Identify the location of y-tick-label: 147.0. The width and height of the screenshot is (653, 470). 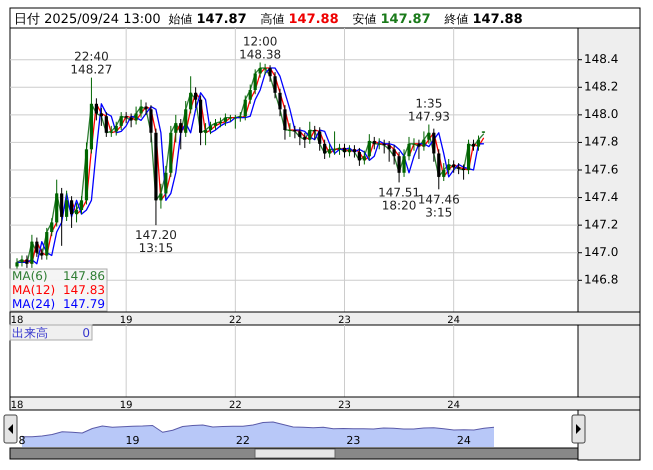
(601, 252).